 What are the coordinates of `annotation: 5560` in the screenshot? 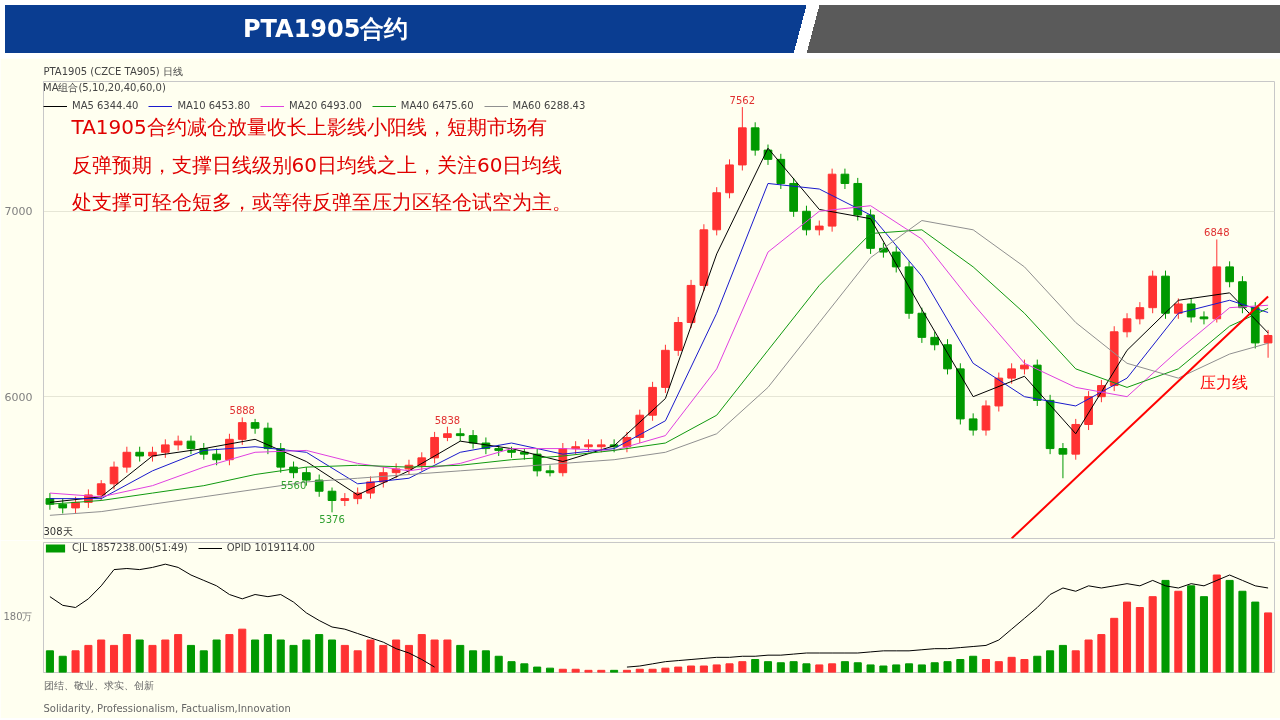 It's located at (293, 486).